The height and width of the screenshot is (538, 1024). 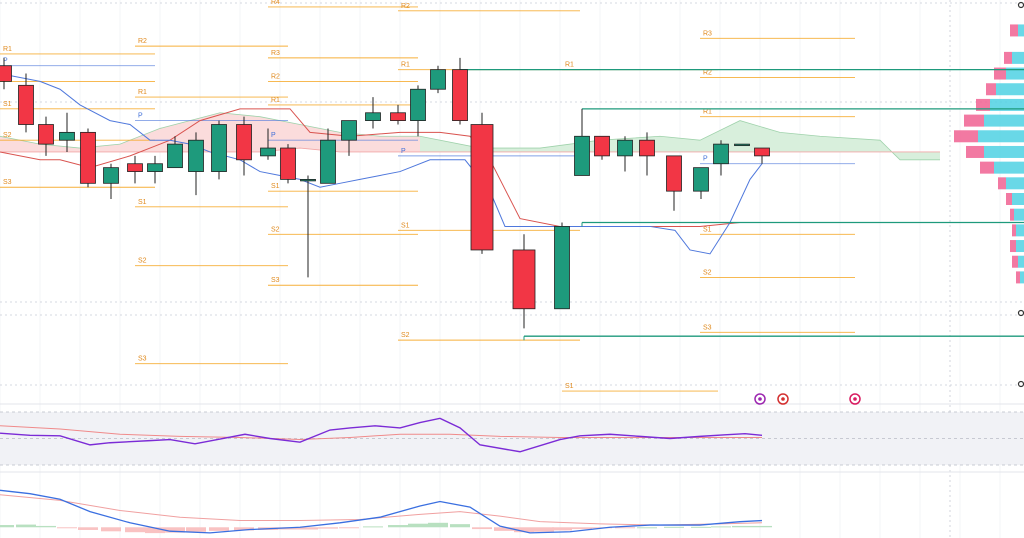 I want to click on pivot-label-r1: R1, so click(x=275, y=100).